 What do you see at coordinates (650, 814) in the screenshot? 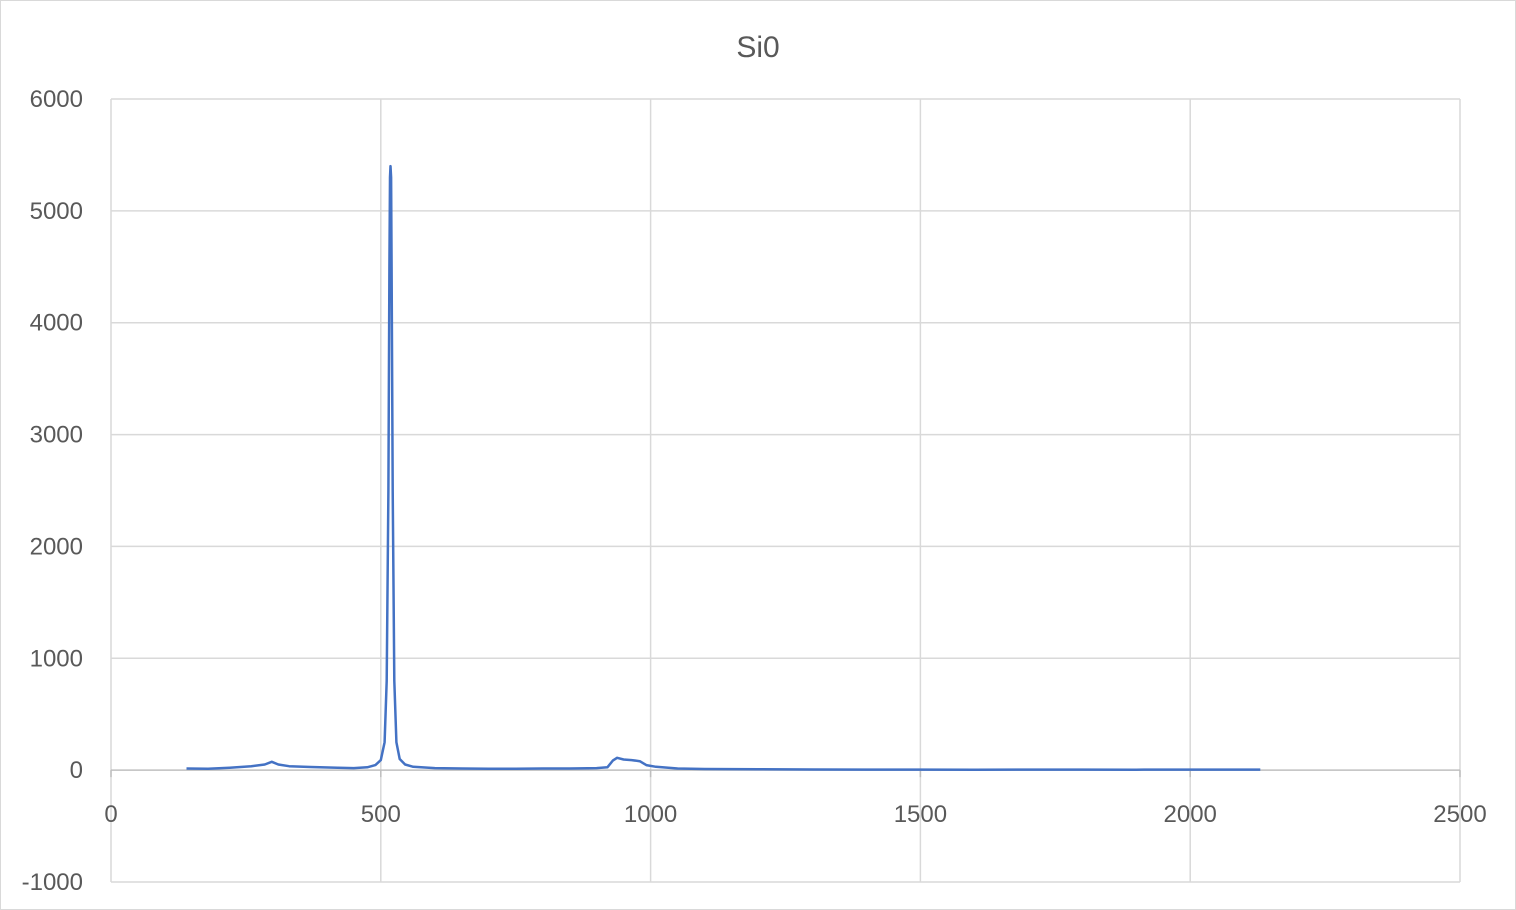
I see `x-tick-label: 1000` at bounding box center [650, 814].